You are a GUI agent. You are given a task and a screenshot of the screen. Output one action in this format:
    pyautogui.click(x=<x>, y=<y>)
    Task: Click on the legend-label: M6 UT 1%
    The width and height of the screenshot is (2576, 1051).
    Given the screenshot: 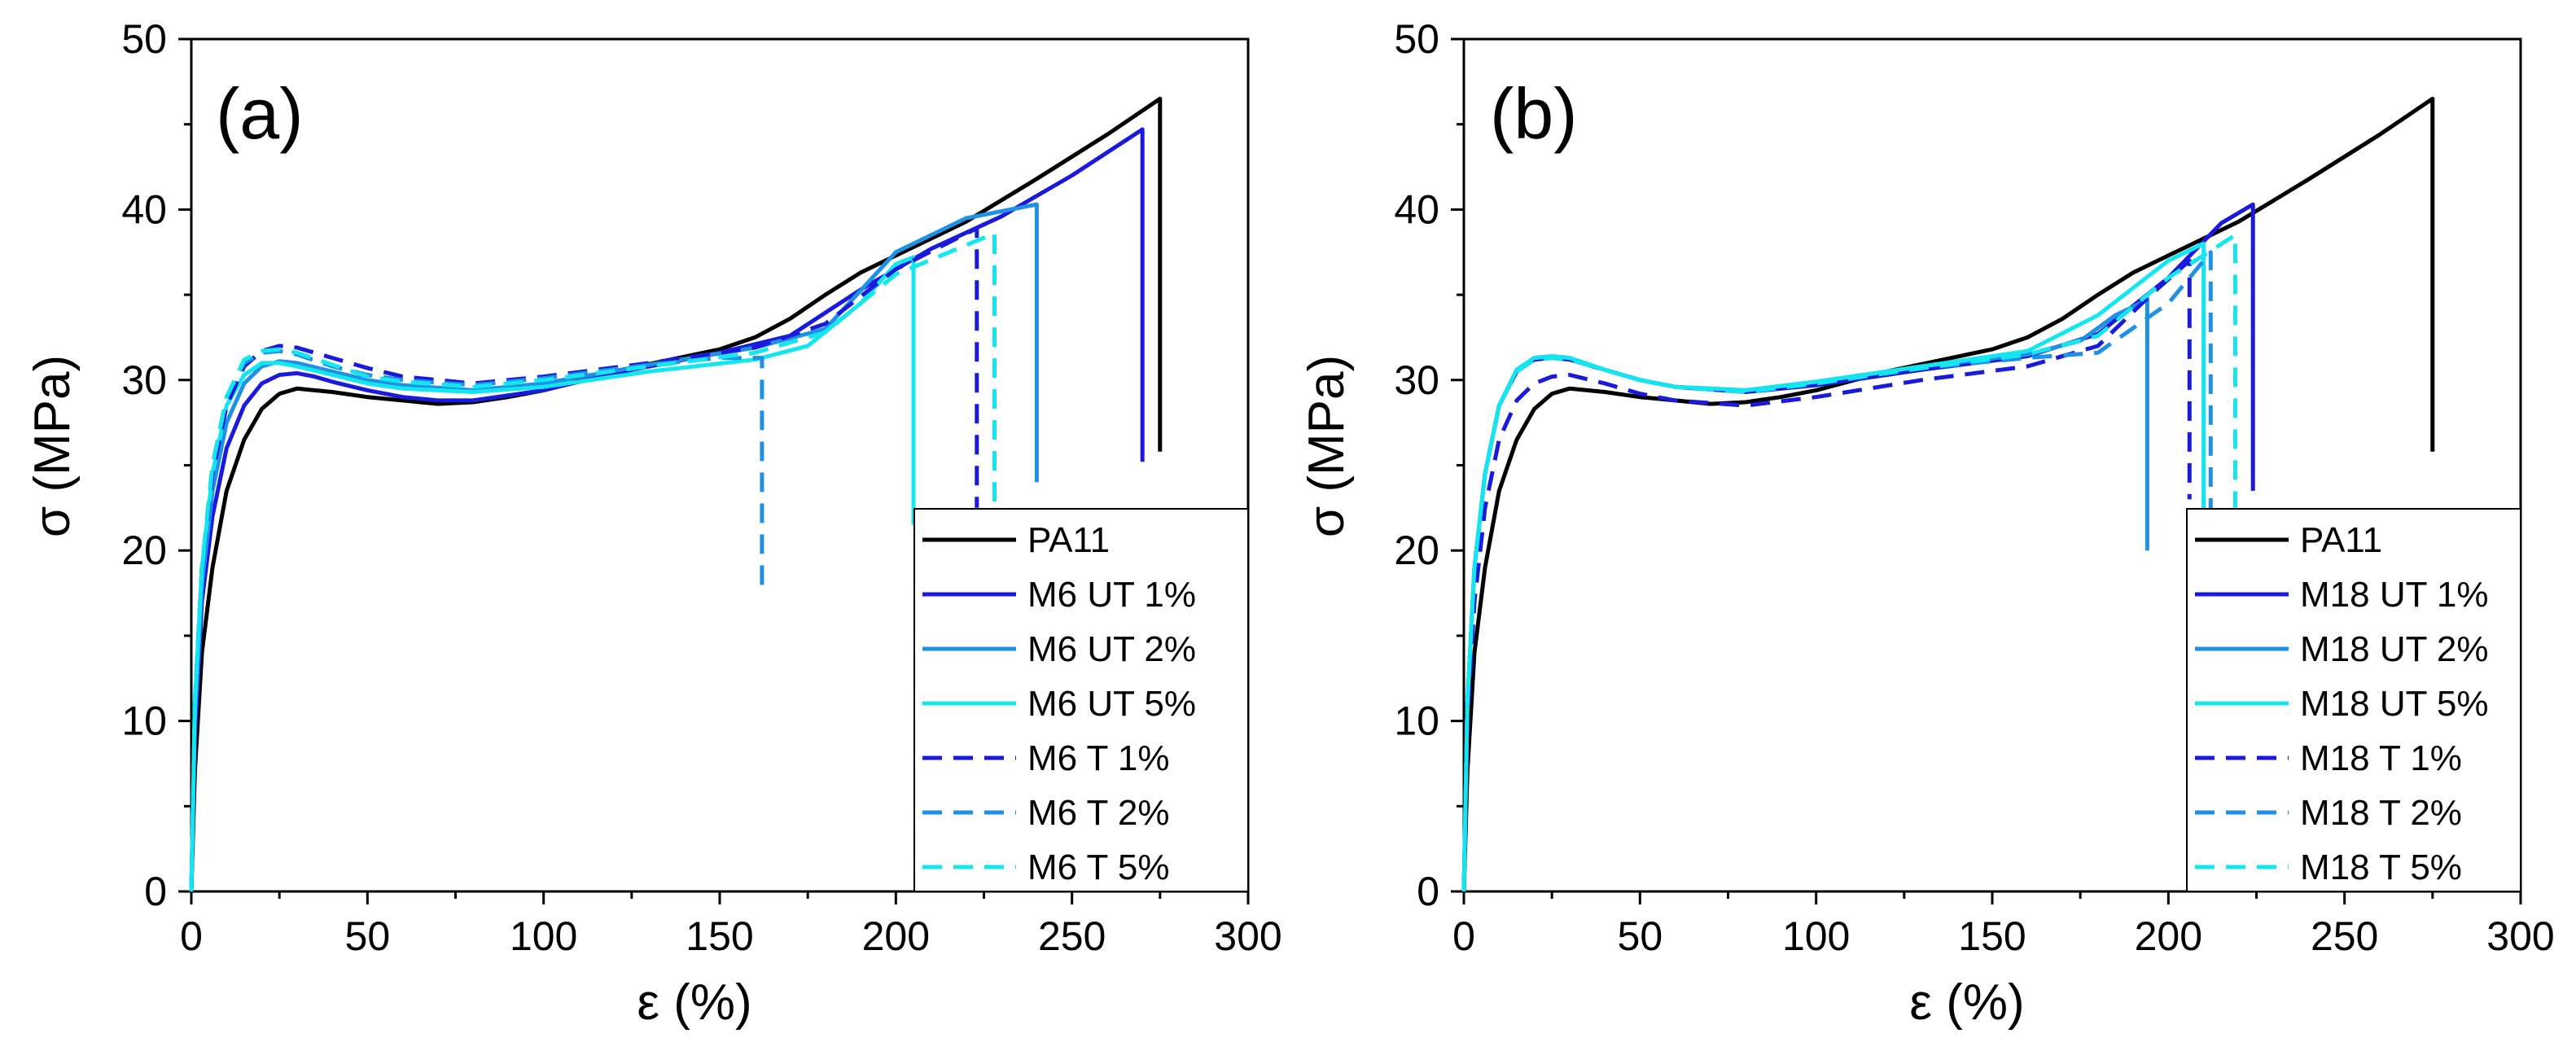 What is the action you would take?
    pyautogui.click(x=1111, y=595)
    